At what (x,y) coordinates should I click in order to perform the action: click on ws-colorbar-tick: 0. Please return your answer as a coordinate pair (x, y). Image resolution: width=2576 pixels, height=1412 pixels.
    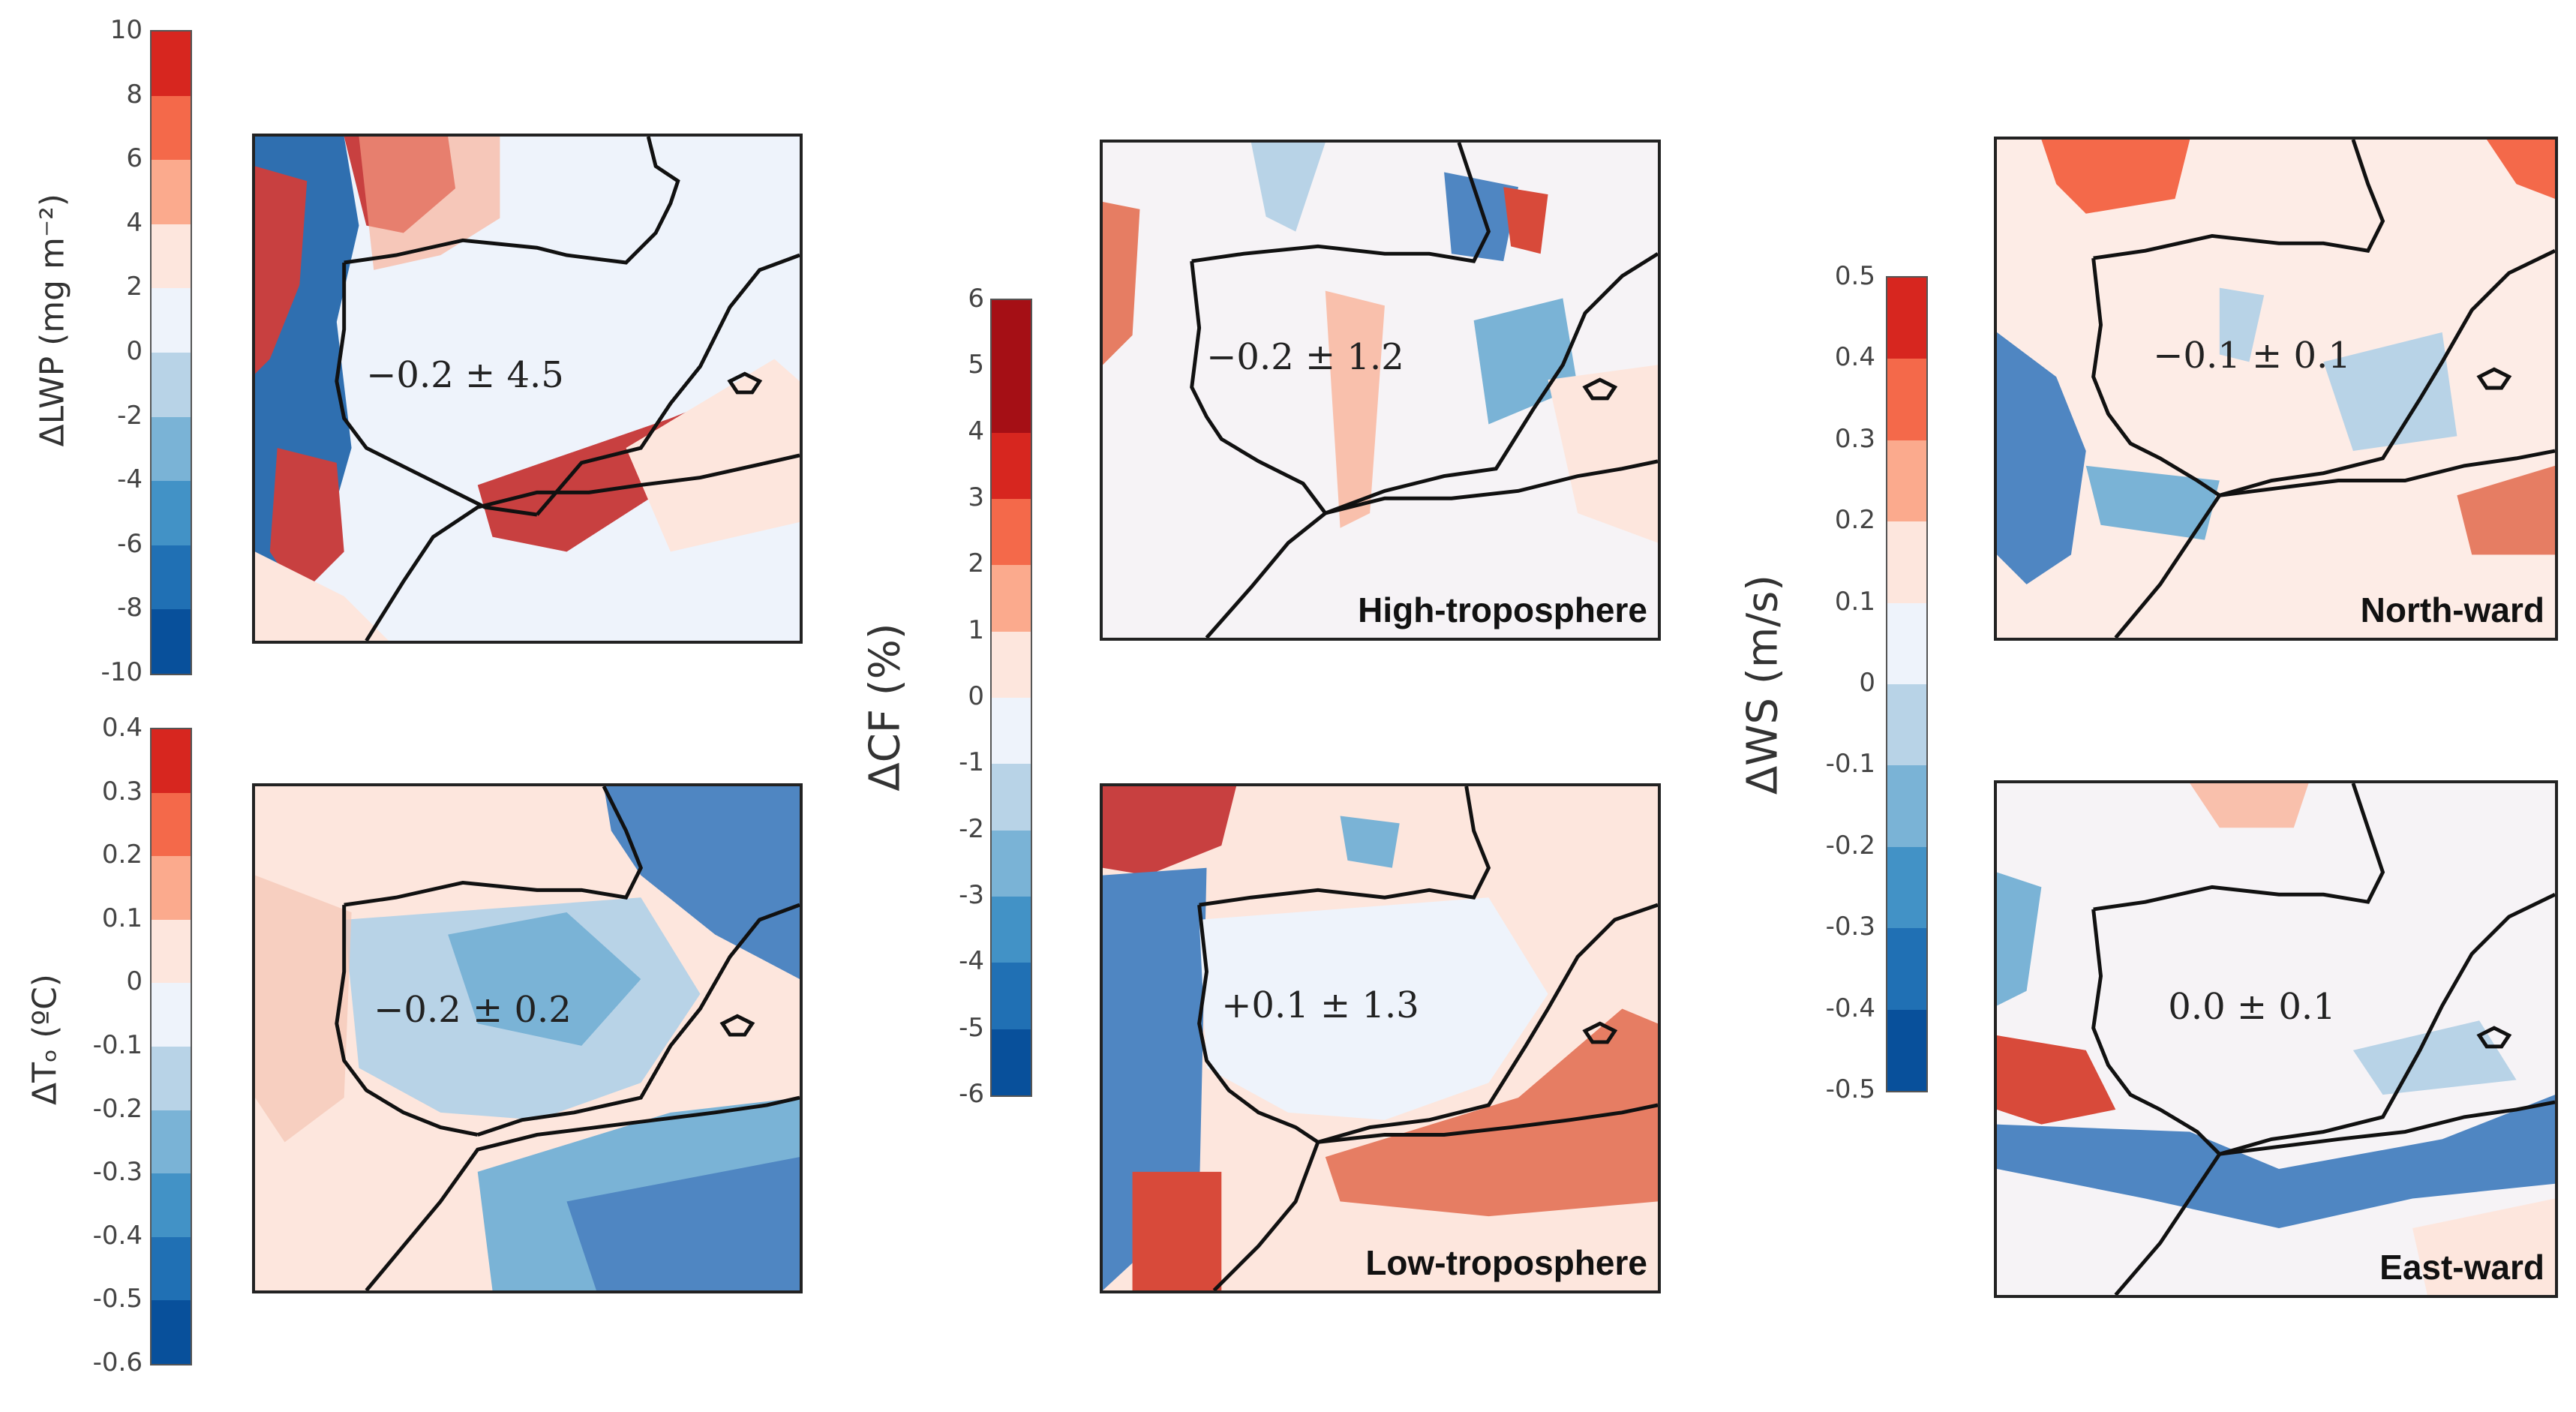
    Looking at the image, I should click on (1867, 683).